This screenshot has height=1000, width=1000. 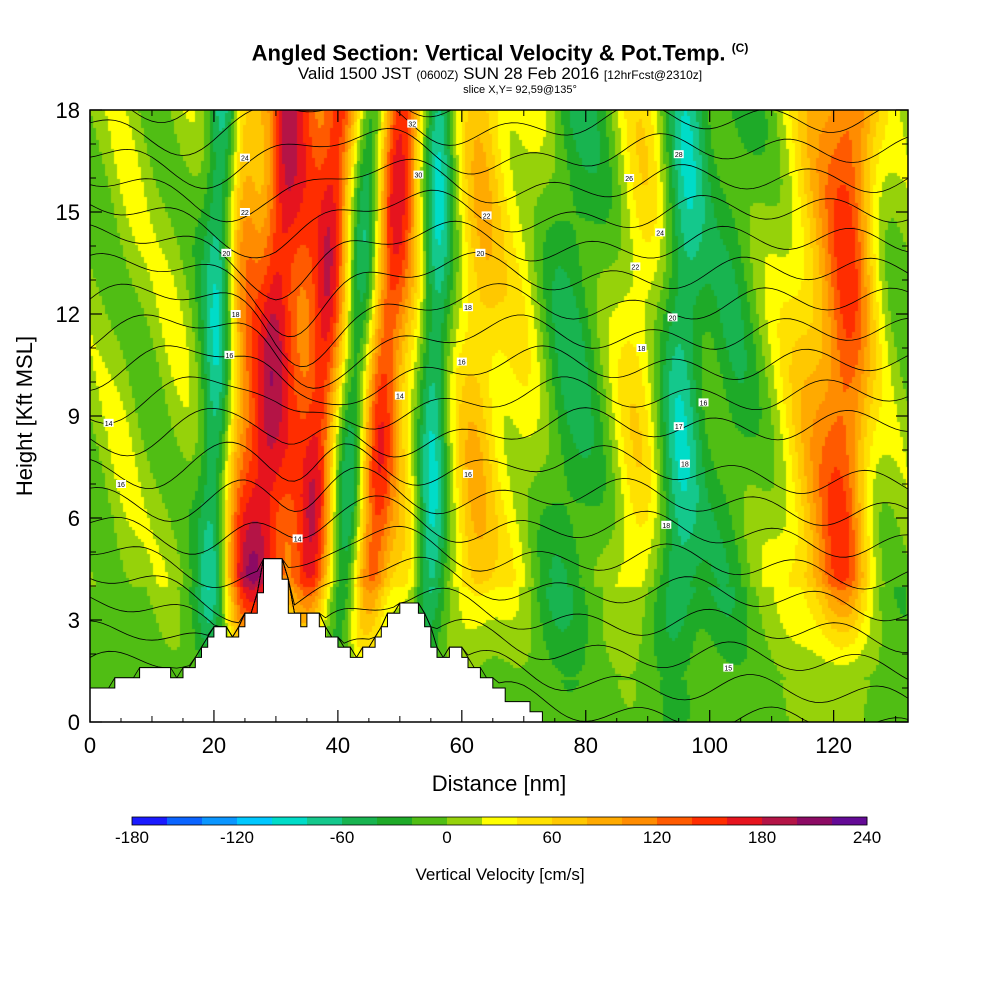 I want to click on colorbar-tick-label: 60, so click(x=552, y=837).